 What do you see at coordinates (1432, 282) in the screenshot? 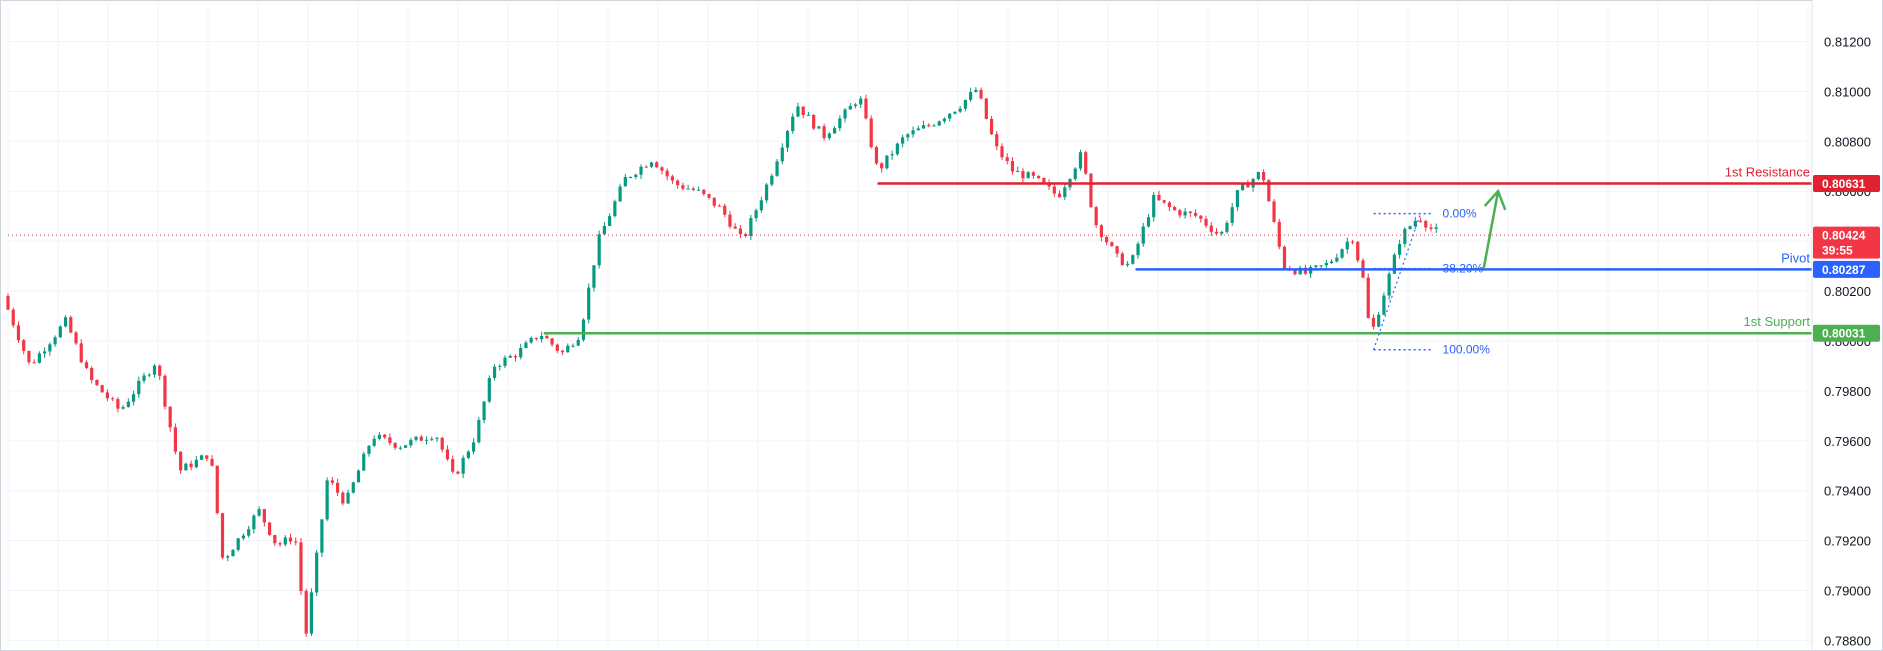
I see `fibonacci-retracement: 0.00% 38.20% 100.00%` at bounding box center [1432, 282].